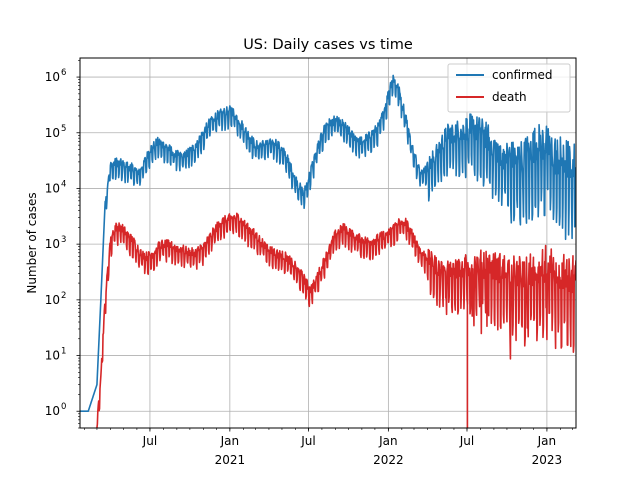  What do you see at coordinates (63, 352) in the screenshot?
I see `y-tick-exponent: 1` at bounding box center [63, 352].